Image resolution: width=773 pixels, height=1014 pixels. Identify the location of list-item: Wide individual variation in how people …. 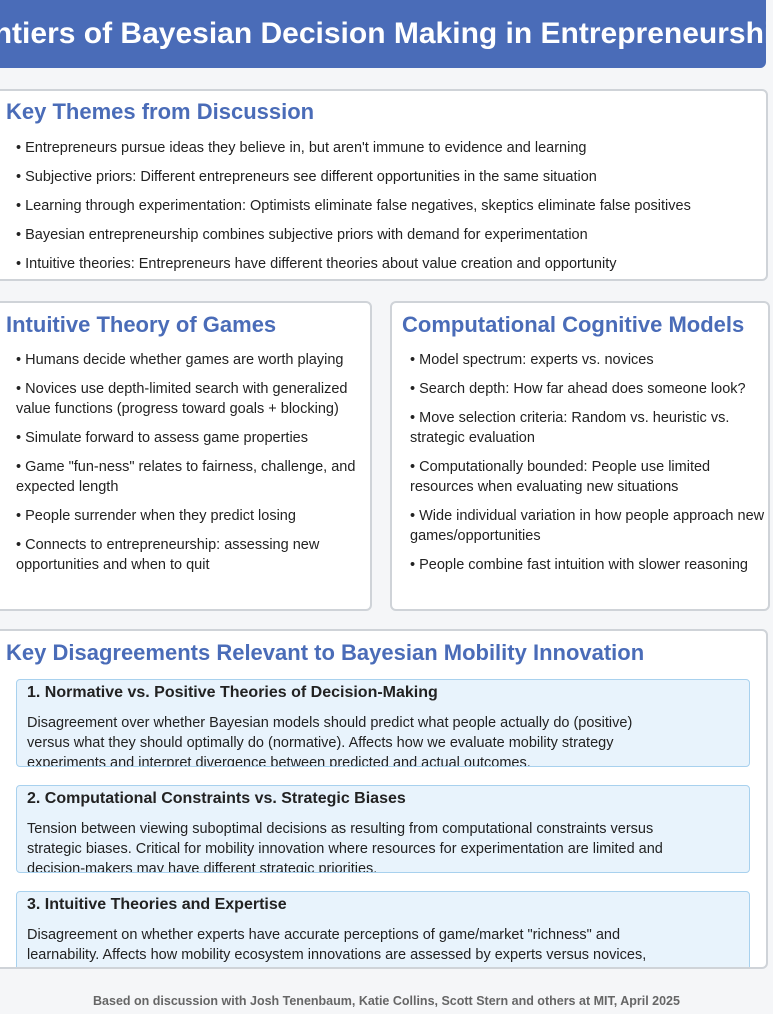
(589, 526).